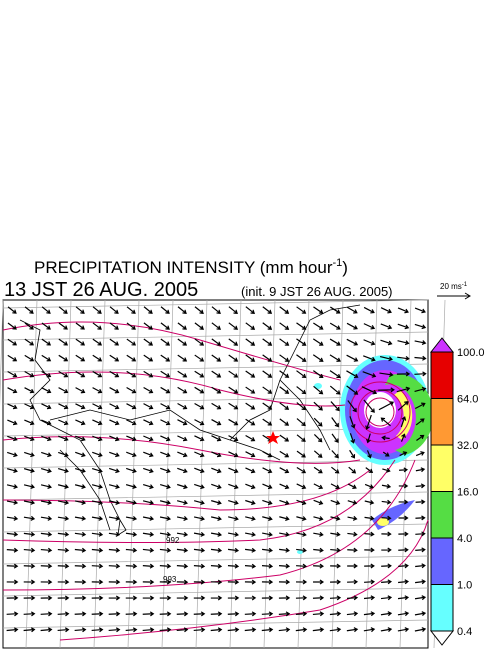  I want to click on parallel, so click(215, 528).